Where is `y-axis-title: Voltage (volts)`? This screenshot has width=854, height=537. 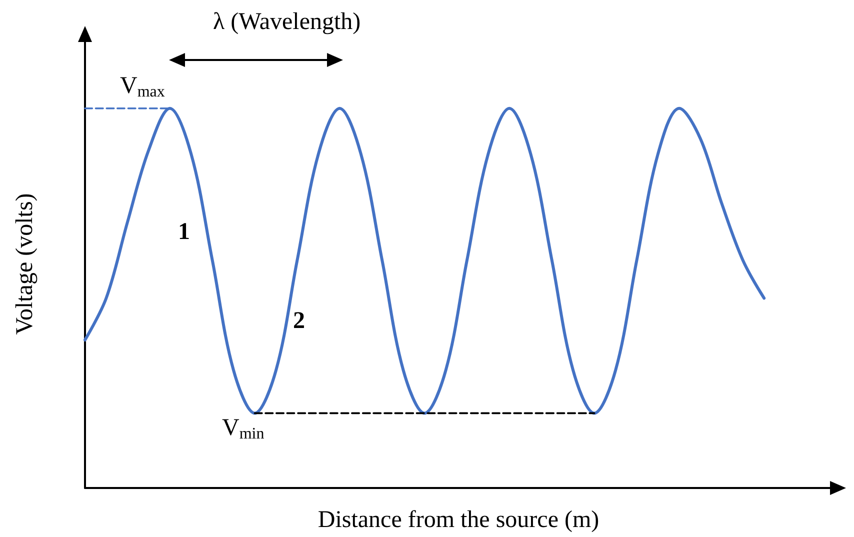
y-axis-title: Voltage (volts) is located at coordinates (25, 264).